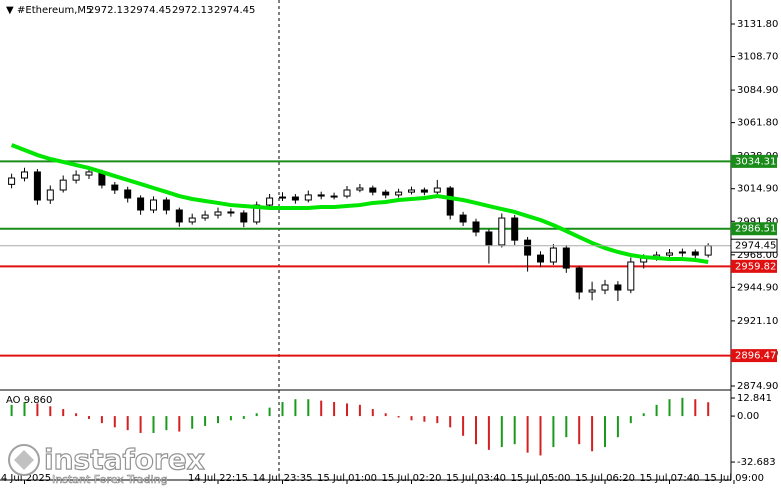  What do you see at coordinates (756, 462) in the screenshot?
I see `y-tick-label: -32.683` at bounding box center [756, 462].